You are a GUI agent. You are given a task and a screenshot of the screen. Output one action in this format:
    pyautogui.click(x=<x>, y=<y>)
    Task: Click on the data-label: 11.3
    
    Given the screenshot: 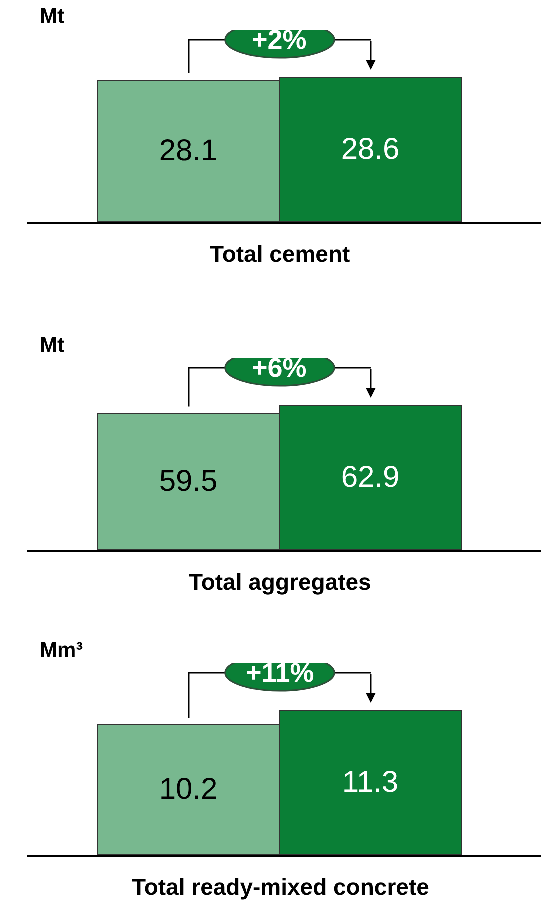 What is the action you would take?
    pyautogui.click(x=370, y=782)
    